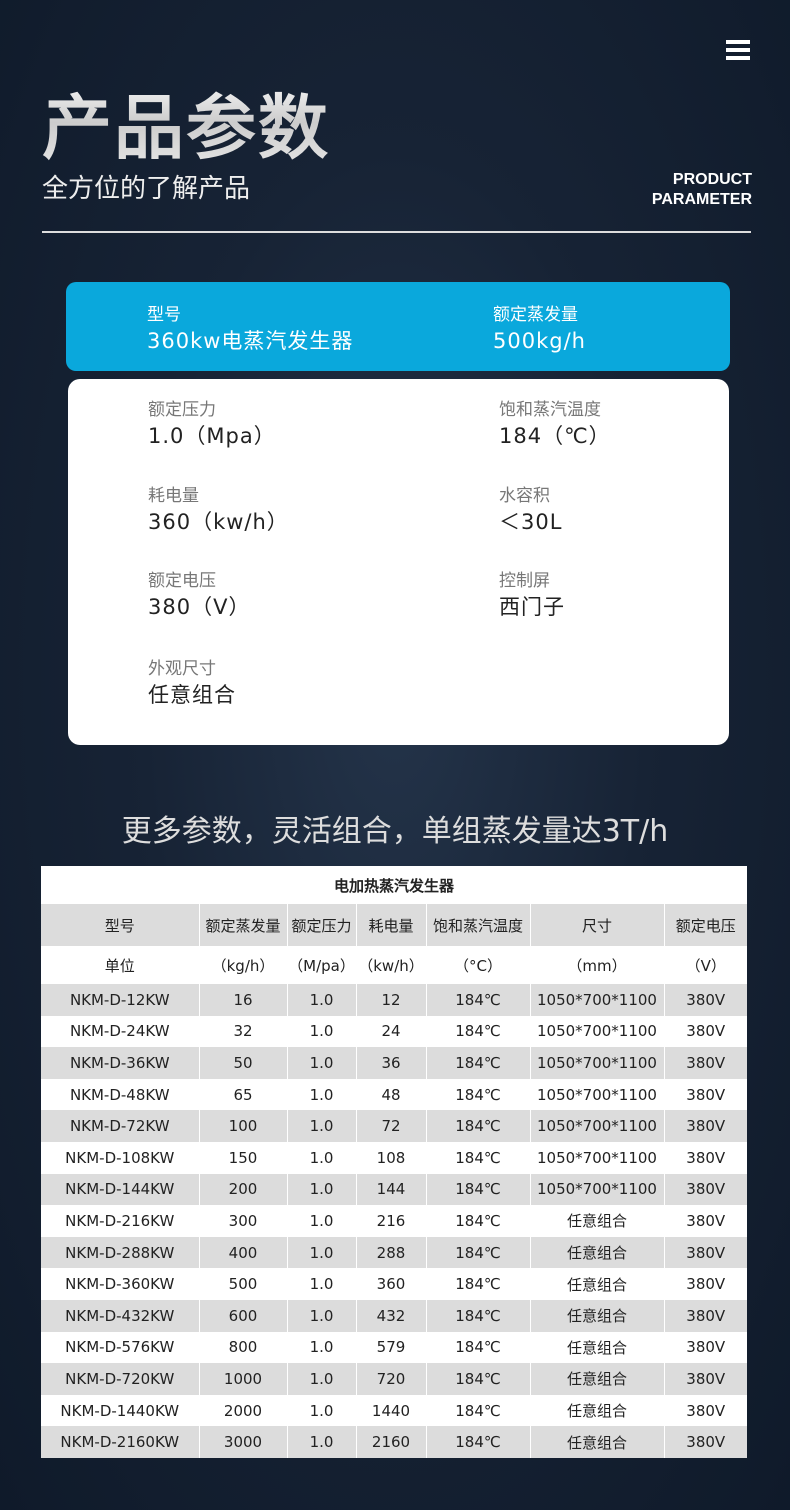 Image resolution: width=790 pixels, height=1510 pixels. I want to click on spec-item: 外观尺寸 任意组合, so click(192, 684).